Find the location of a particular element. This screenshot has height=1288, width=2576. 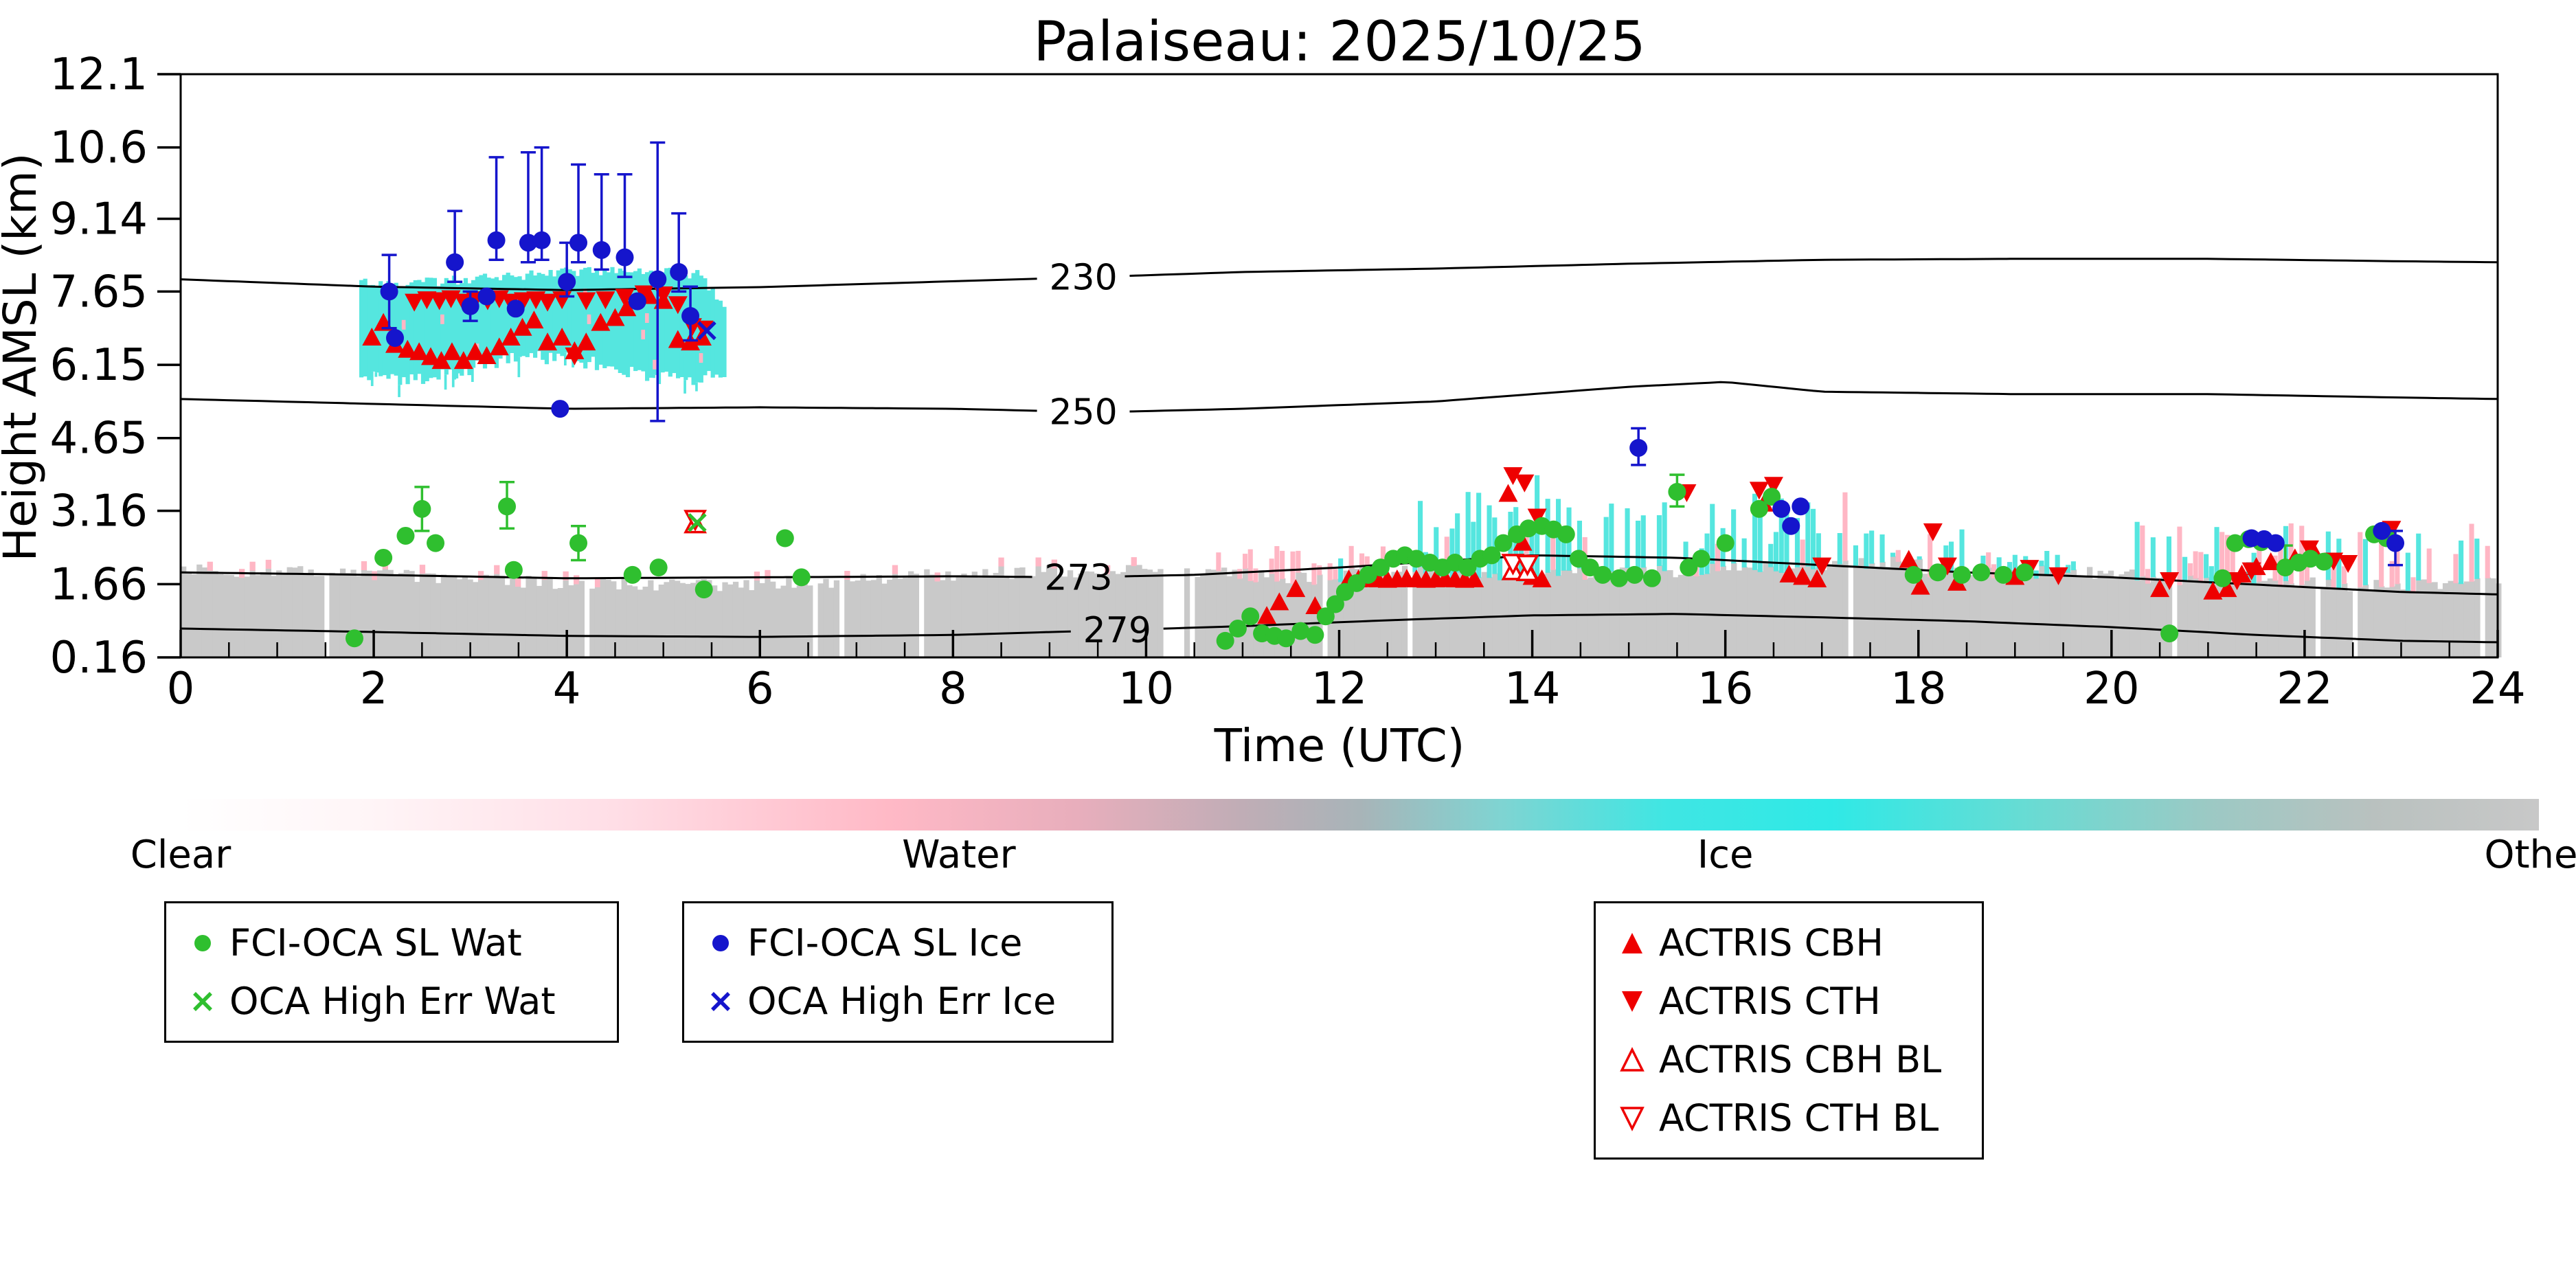

y-axis-label: Height AMSL (km) is located at coordinates (23, 357).